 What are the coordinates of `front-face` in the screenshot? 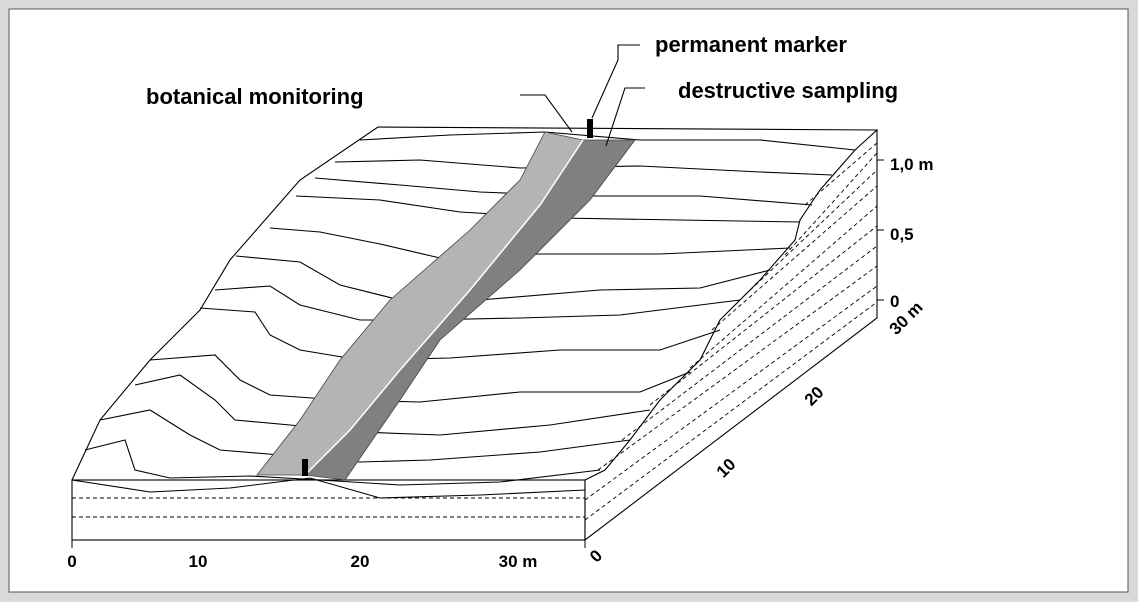 It's located at (328, 510).